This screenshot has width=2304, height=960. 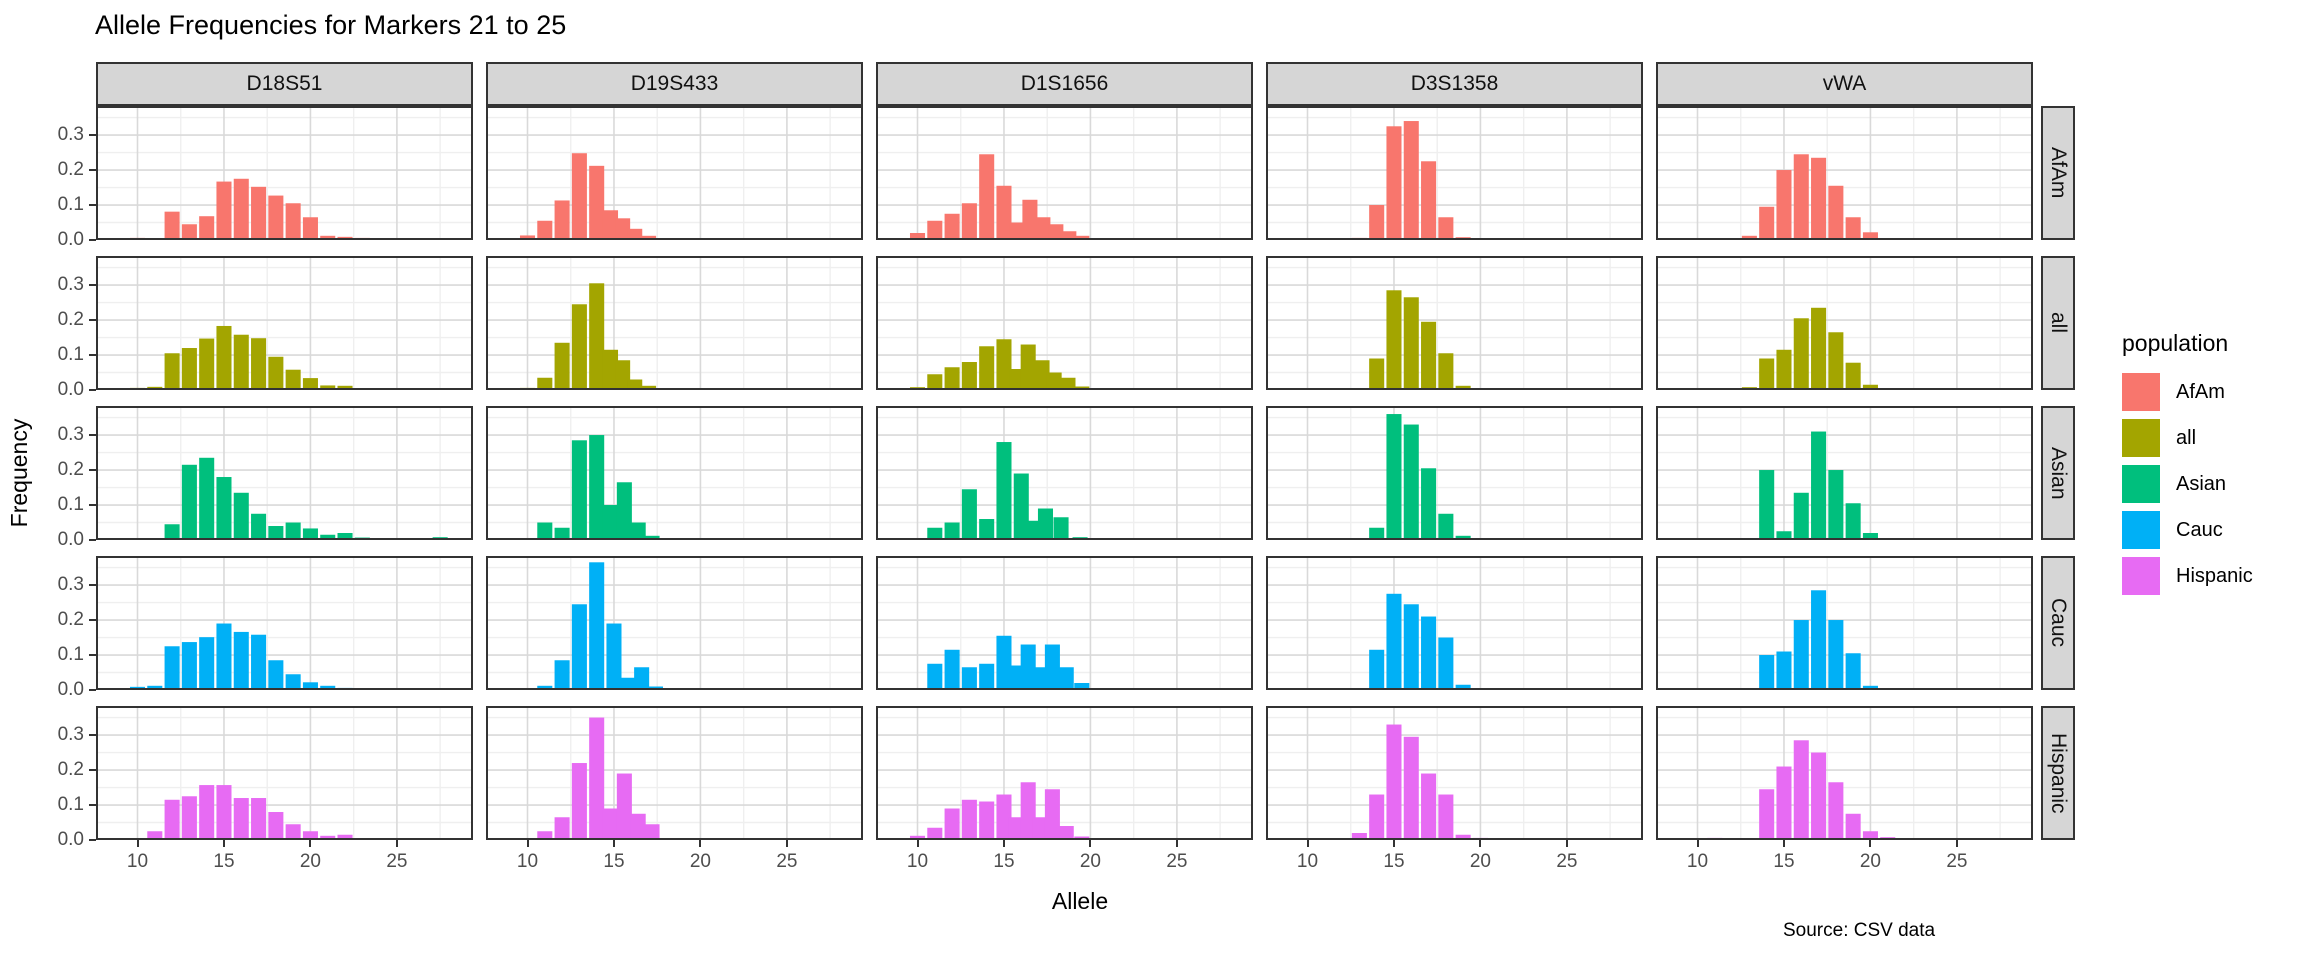 I want to click on panel-d3s1358-hispanic, so click(x=1454, y=773).